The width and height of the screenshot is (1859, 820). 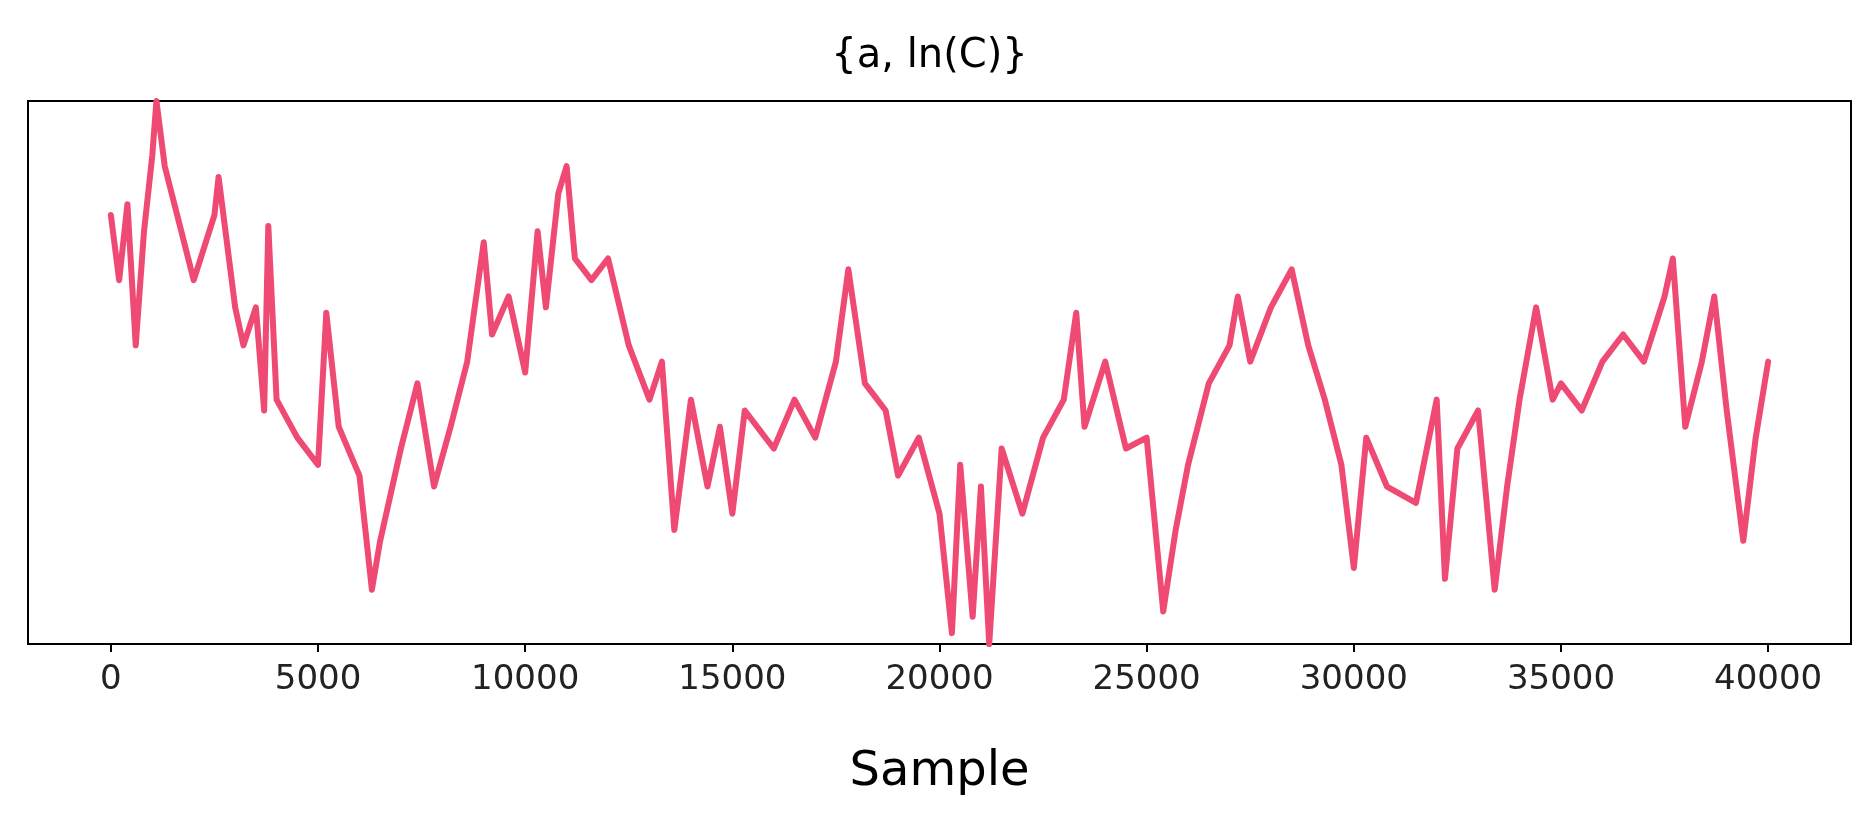 I want to click on x-tick-label: 40000, so click(x=1768, y=677).